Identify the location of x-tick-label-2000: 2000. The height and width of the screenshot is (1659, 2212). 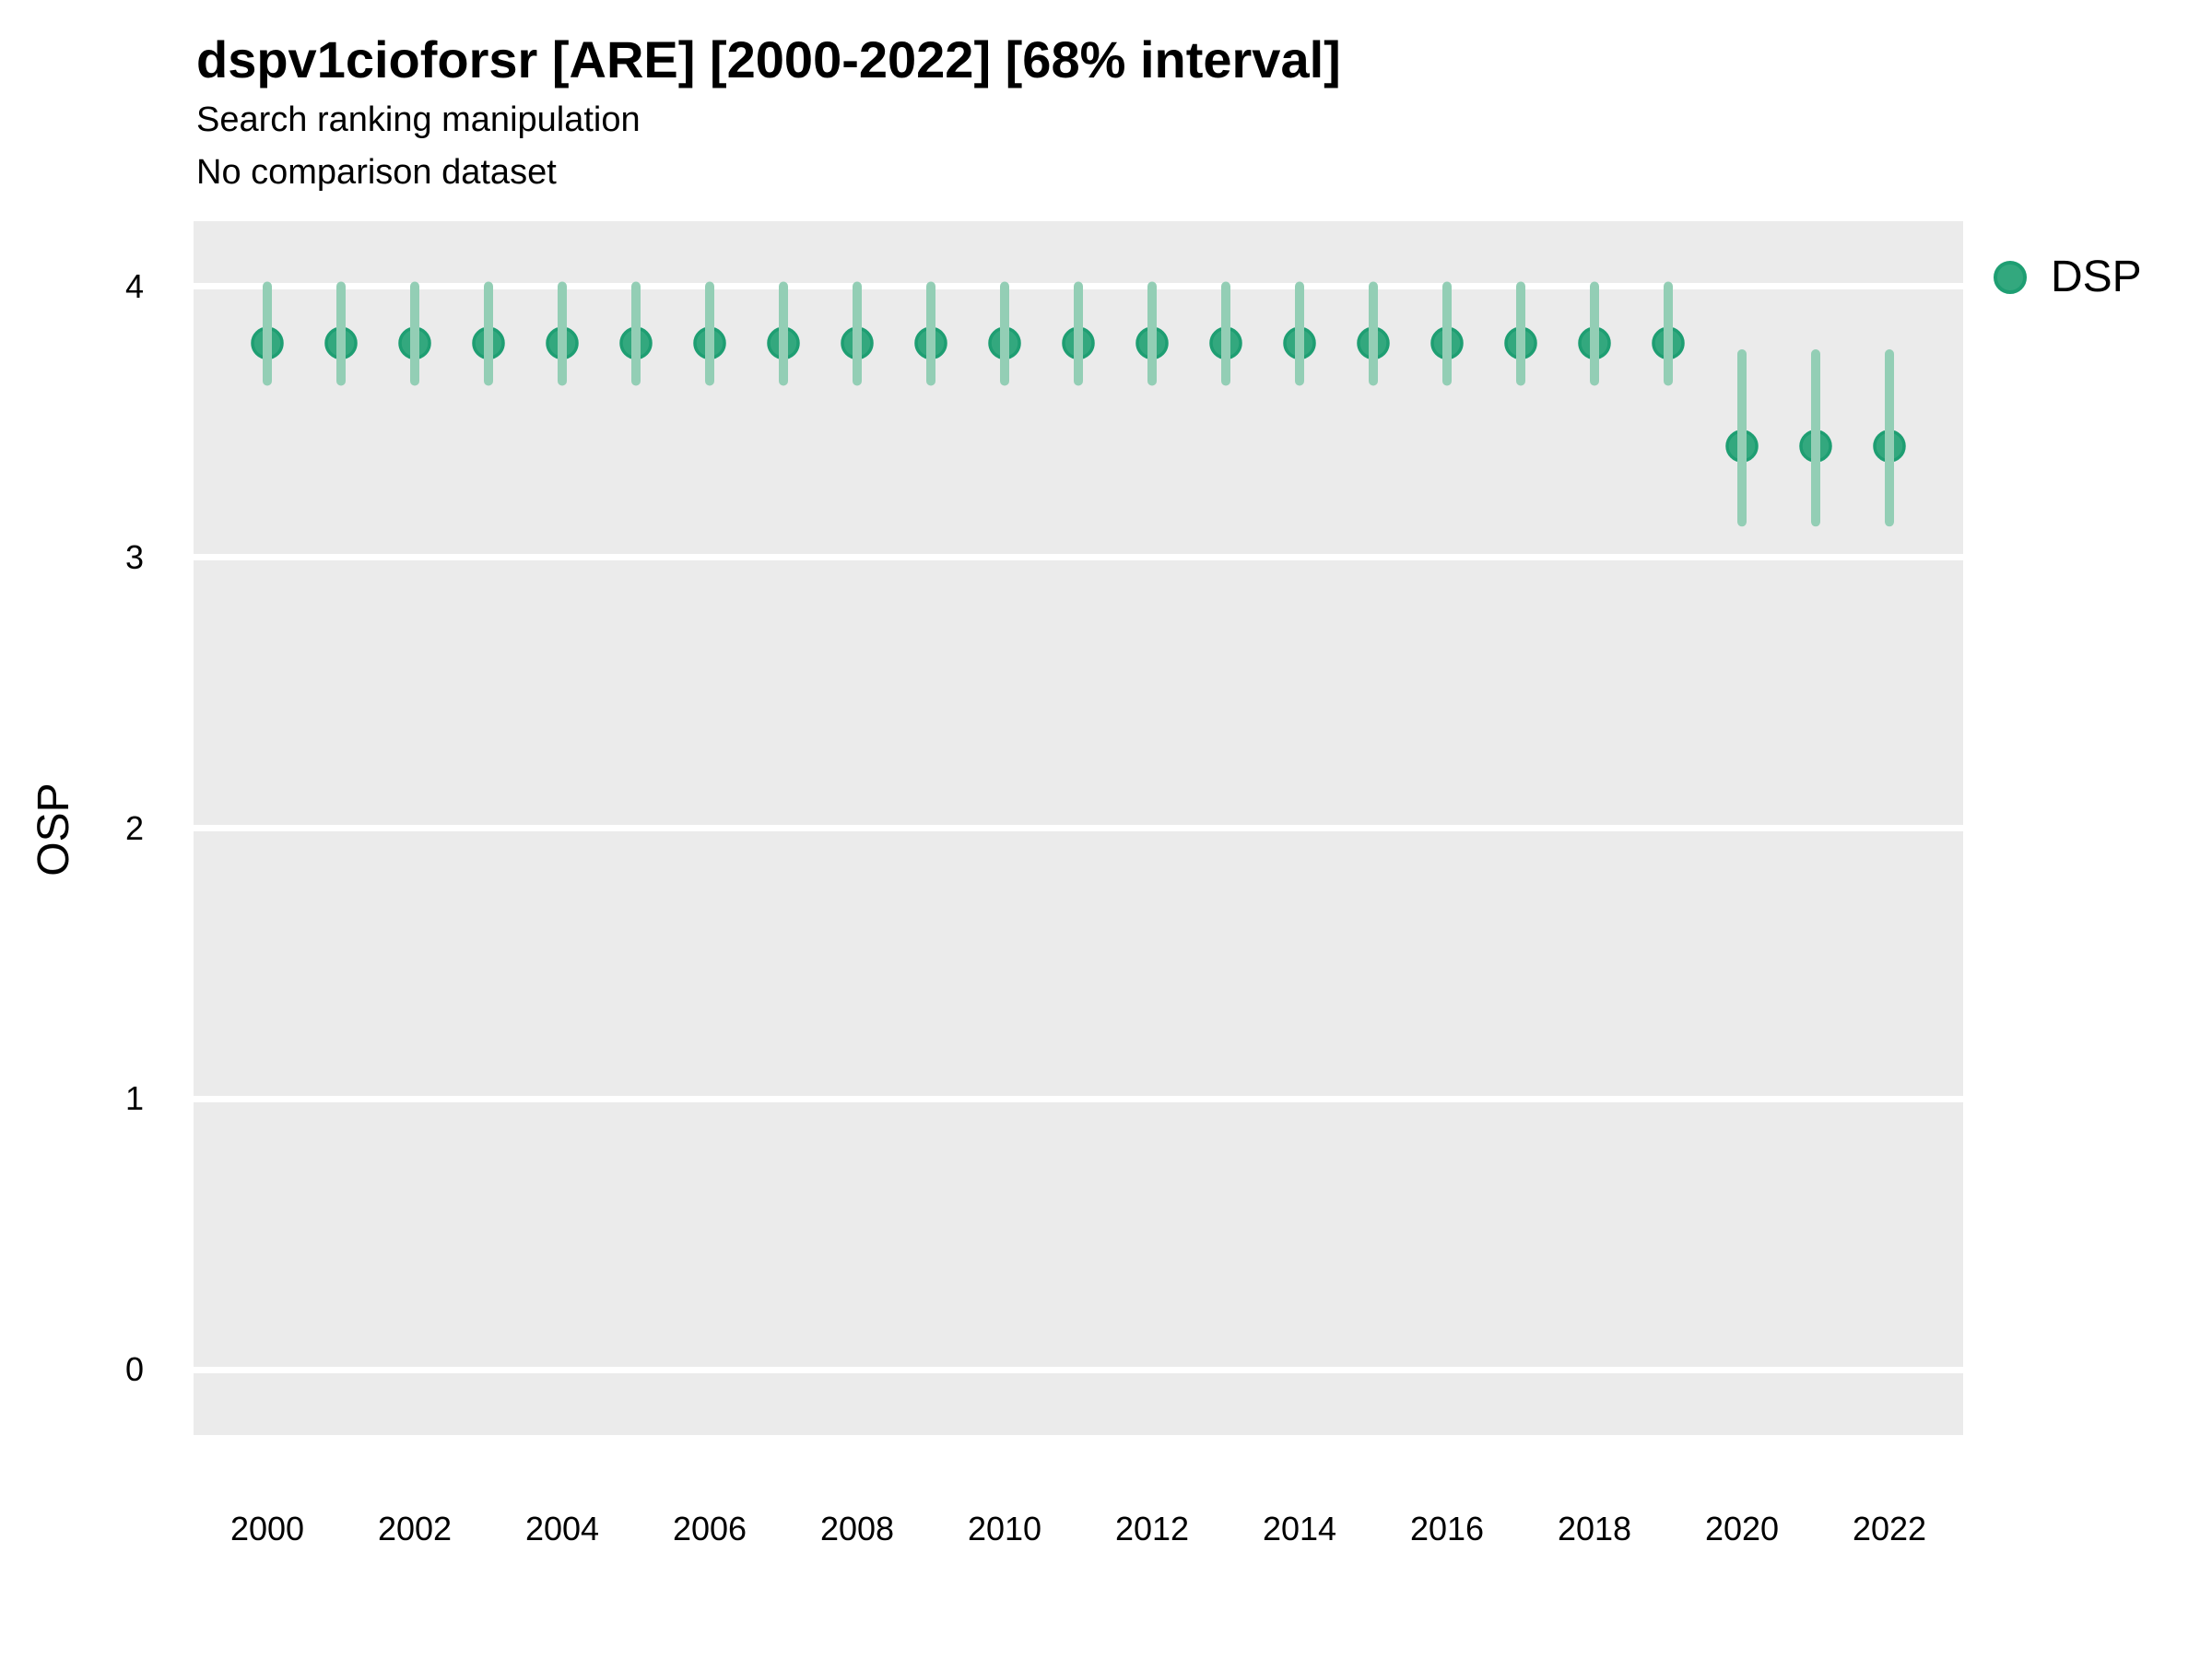
(267, 1528).